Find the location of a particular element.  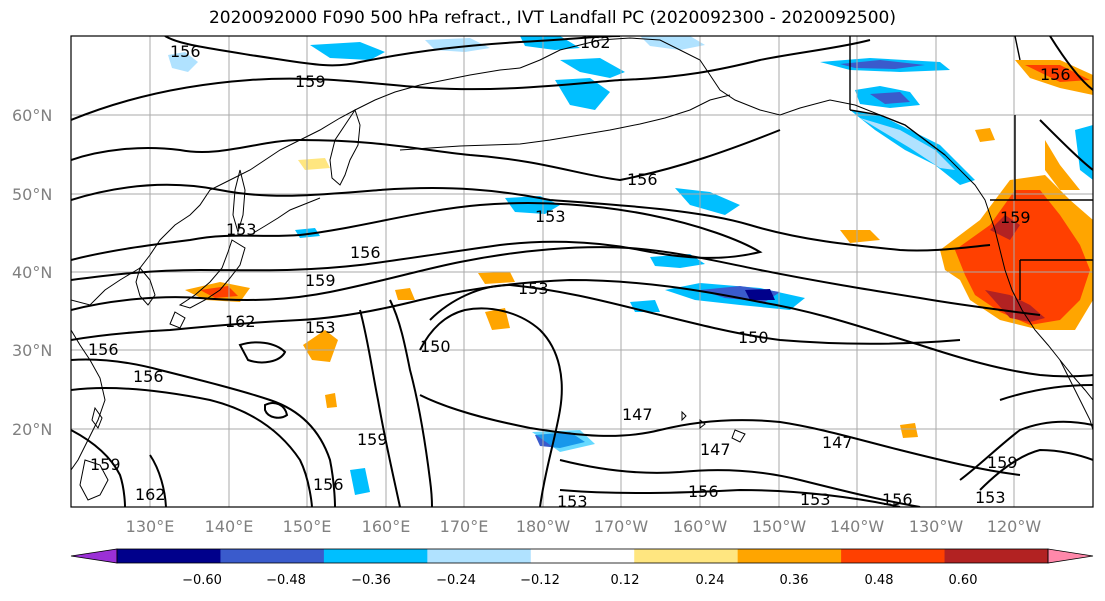

colorbar-tick-label: −0.24 is located at coordinates (456, 580).